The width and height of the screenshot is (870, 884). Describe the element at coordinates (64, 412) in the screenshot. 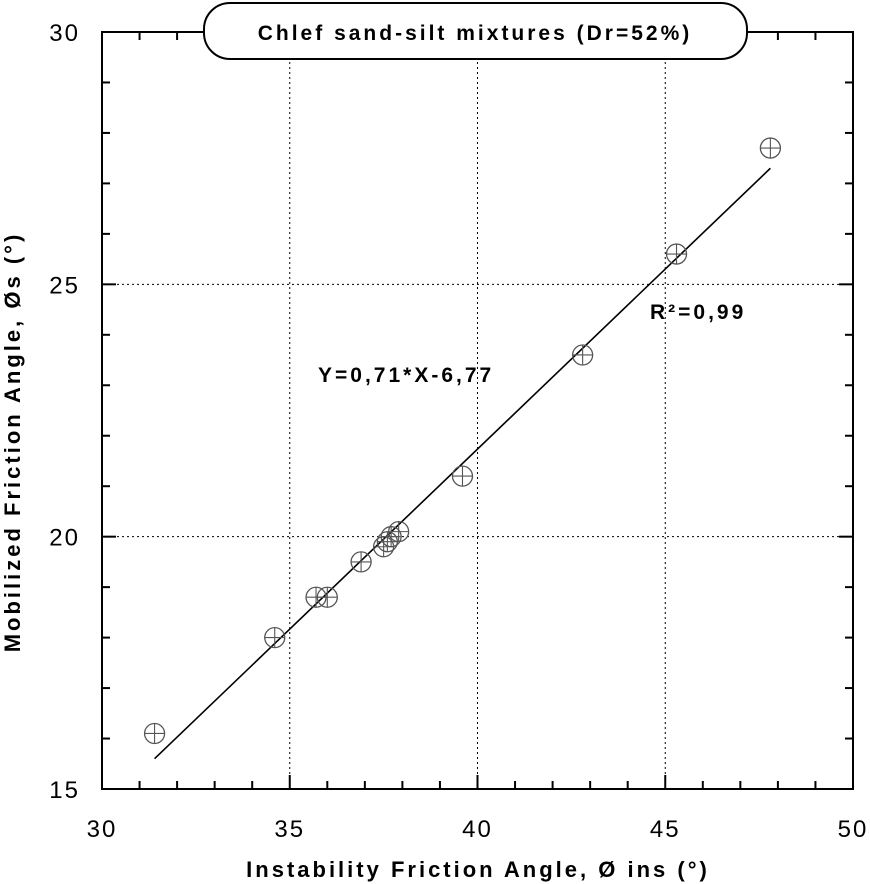

I see `y-tick-labels: 15 20 25 30` at that location.